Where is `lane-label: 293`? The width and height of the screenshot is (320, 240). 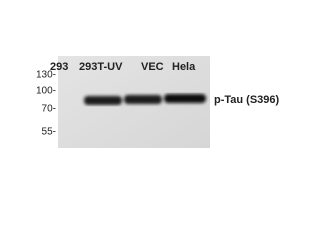 lane-label: 293 is located at coordinates (59, 67).